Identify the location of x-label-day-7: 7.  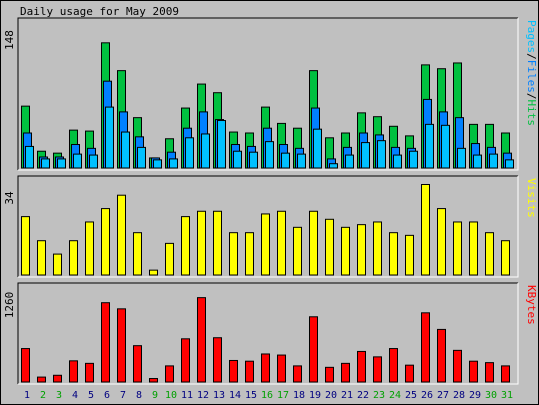
(123, 395).